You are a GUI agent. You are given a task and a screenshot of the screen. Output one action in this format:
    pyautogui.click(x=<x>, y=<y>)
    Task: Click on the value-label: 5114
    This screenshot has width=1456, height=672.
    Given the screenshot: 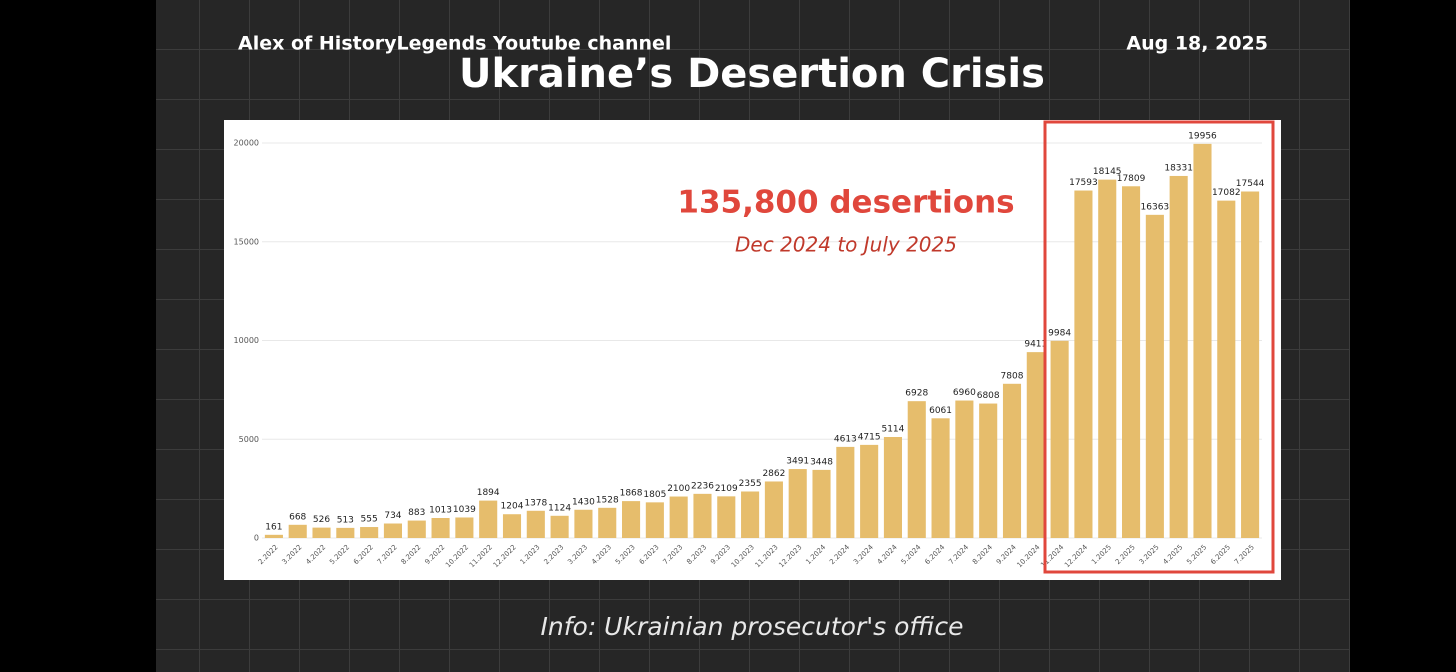 What is the action you would take?
    pyautogui.click(x=892, y=429)
    